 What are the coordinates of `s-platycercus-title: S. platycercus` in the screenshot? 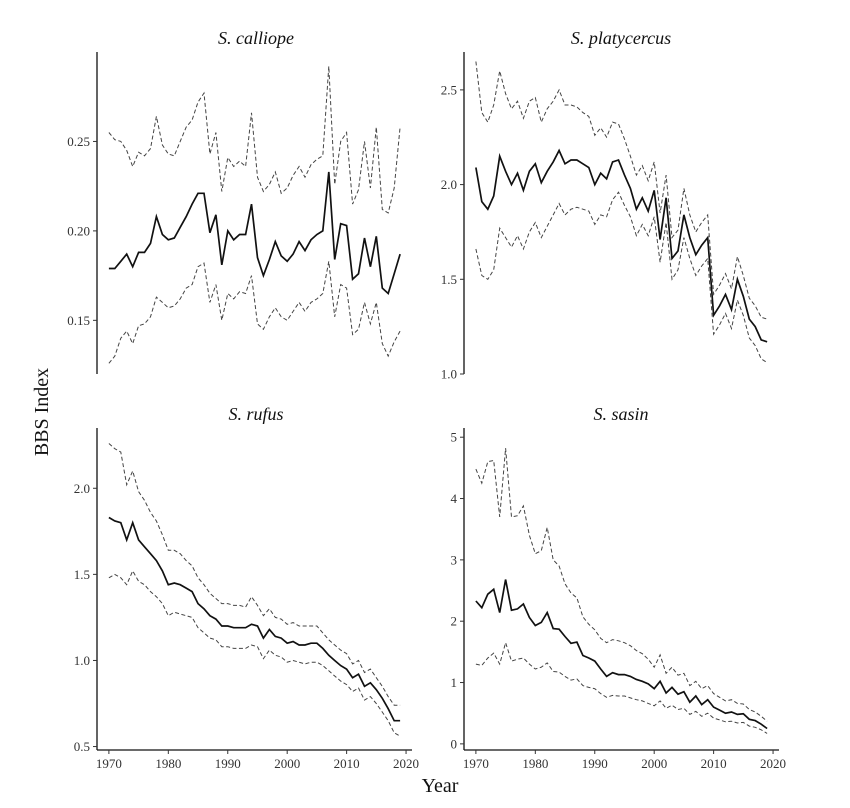 It's located at (621, 38).